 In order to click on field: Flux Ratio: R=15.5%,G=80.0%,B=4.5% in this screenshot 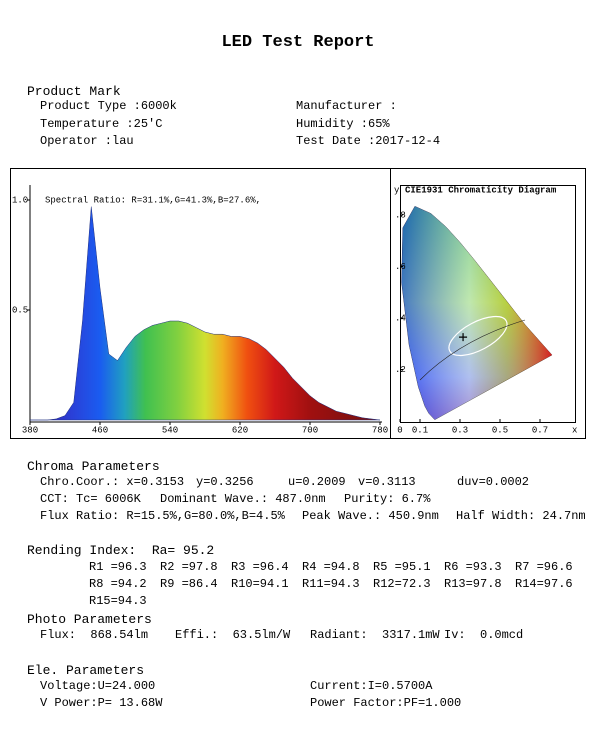, I will do `click(162, 516)`.